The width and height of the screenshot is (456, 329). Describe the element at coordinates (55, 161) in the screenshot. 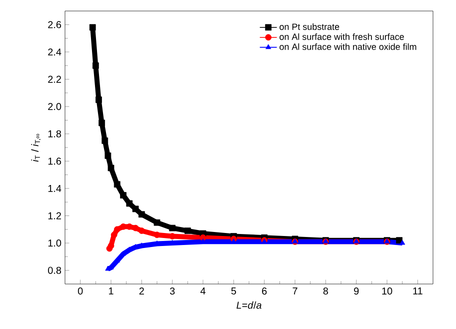

I see `y-tick-label: 1.6` at that location.